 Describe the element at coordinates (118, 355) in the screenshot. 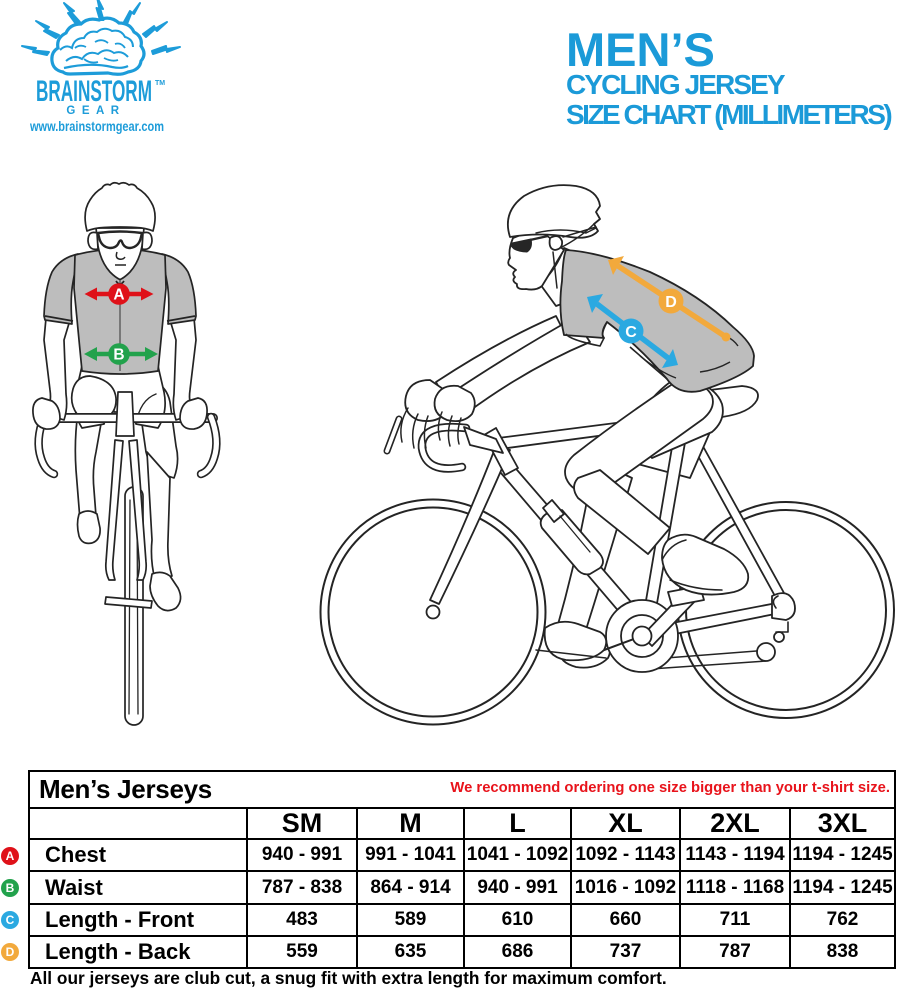

I see `svg-text: B` at that location.